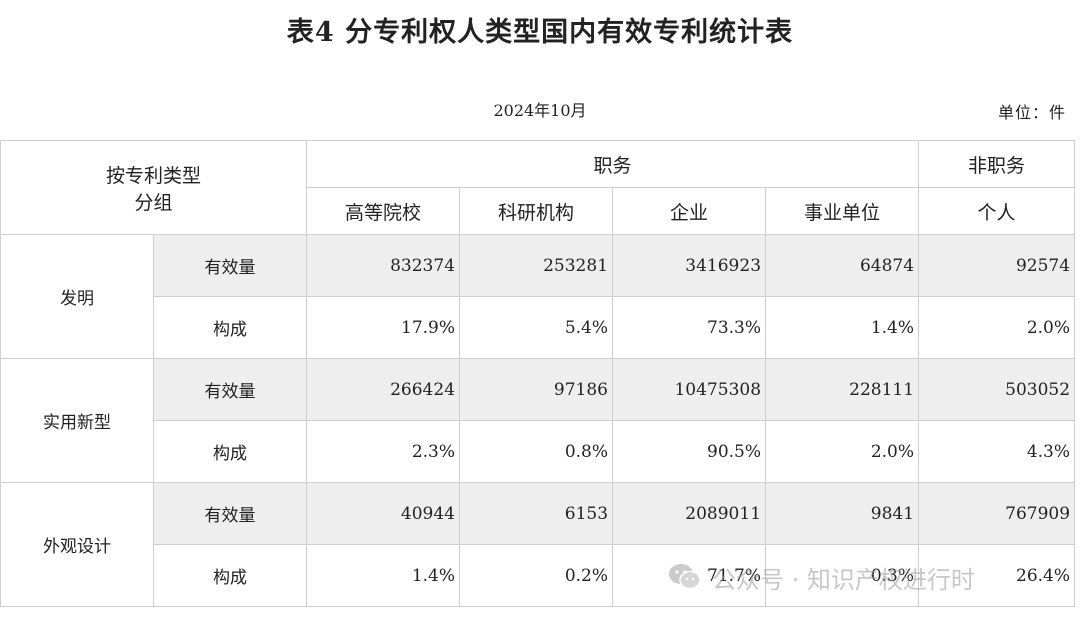 The width and height of the screenshot is (1080, 619). Describe the element at coordinates (842, 389) in the screenshot. I see `count-cell-public-institutions: 228111` at that location.